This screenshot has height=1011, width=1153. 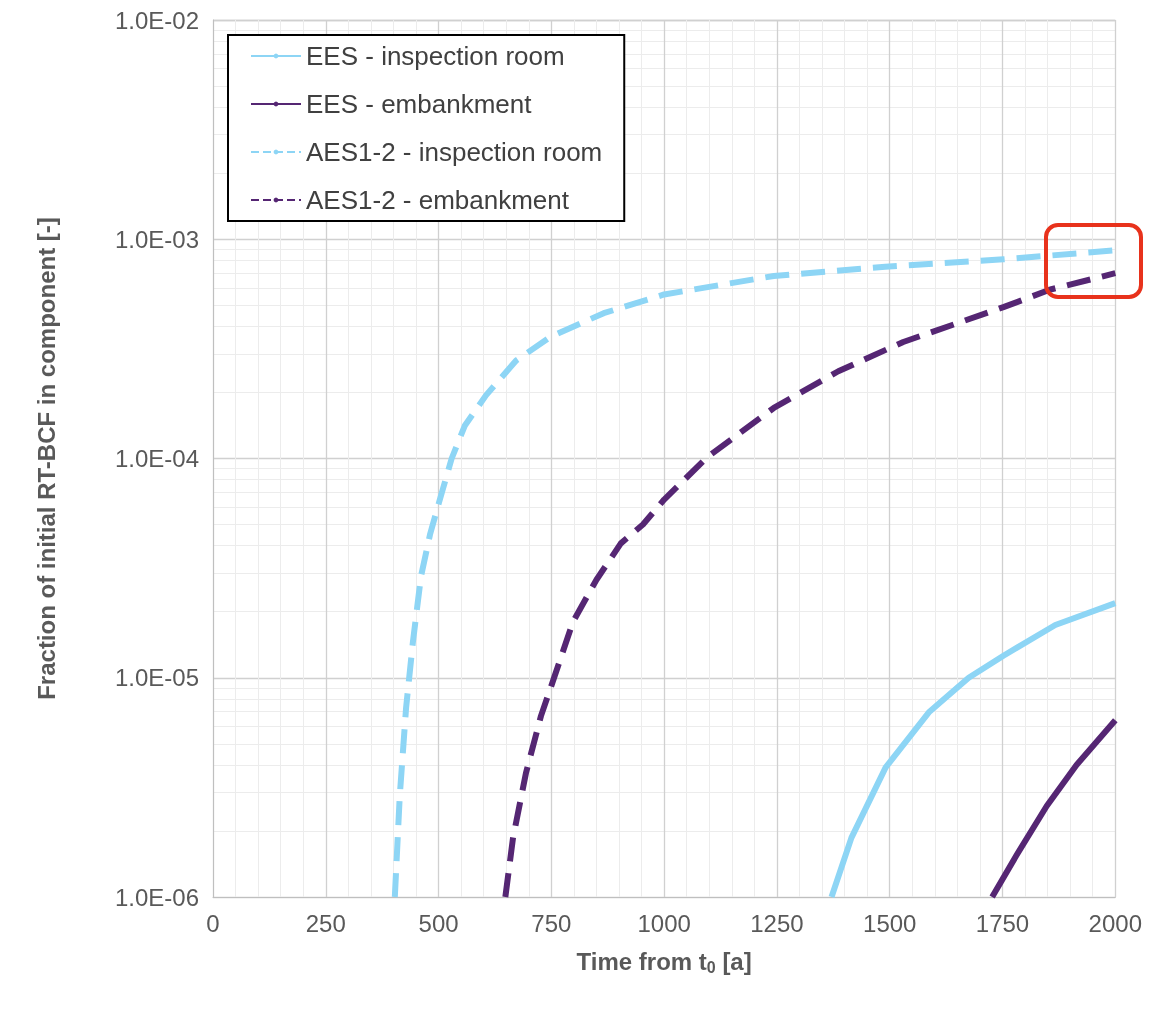 What do you see at coordinates (664, 923) in the screenshot?
I see `x-tick-label: 1000` at bounding box center [664, 923].